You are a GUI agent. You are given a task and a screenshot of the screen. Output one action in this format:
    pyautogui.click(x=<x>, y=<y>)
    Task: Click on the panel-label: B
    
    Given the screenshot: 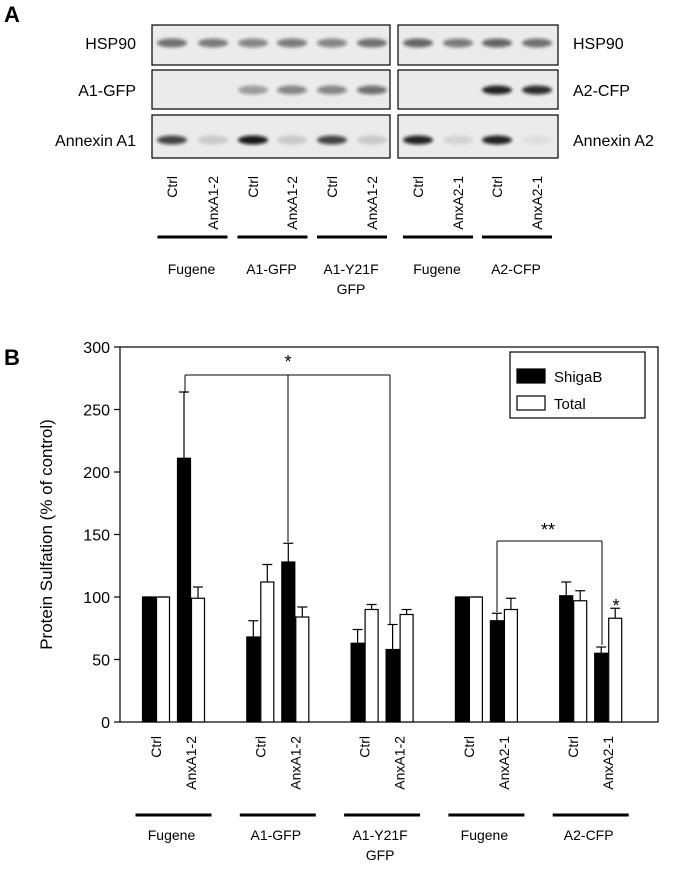 What is the action you would take?
    pyautogui.click(x=12, y=357)
    